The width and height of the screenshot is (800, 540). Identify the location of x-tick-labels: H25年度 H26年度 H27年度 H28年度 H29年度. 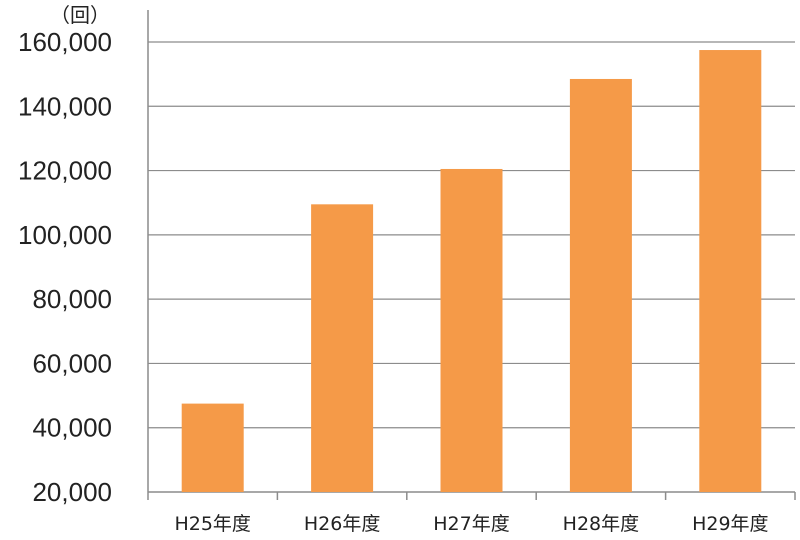
(471, 524).